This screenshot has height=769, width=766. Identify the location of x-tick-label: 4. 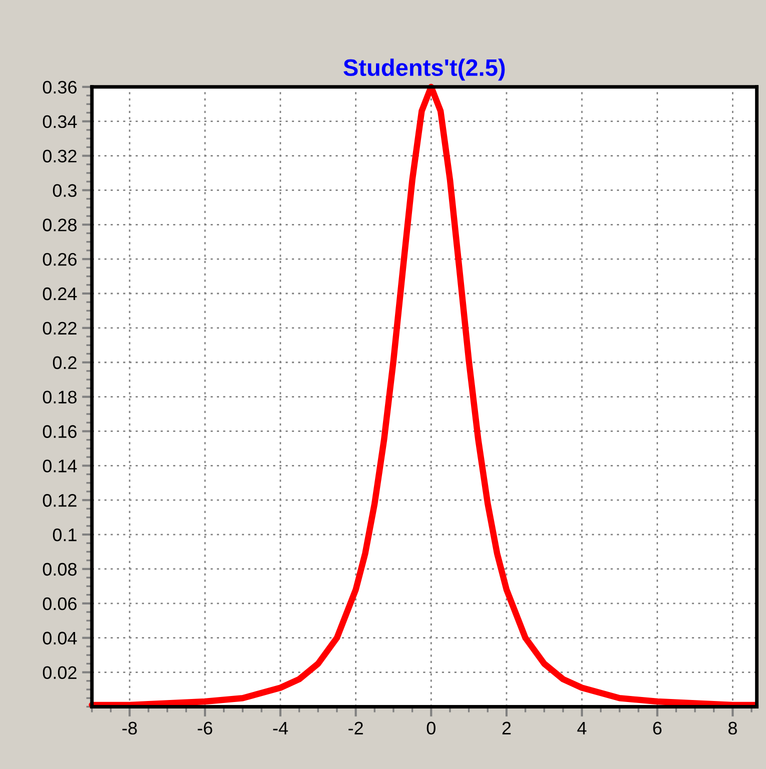
(581, 728).